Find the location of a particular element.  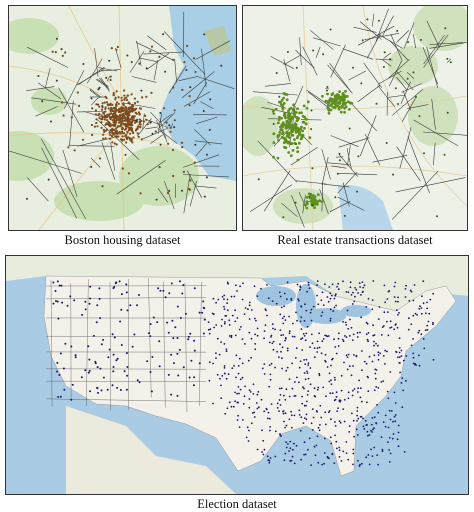

road is located at coordinates (83, 175).